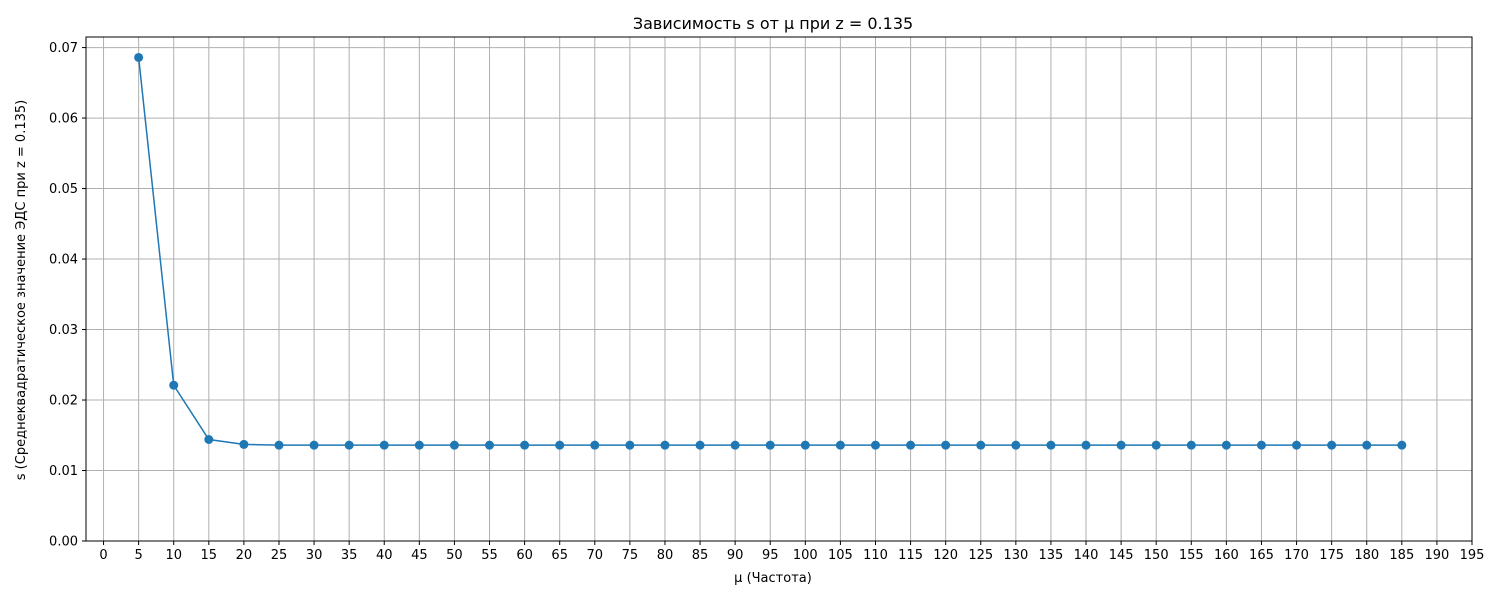 This screenshot has width=1500, height=600. I want to click on y-tick-label: 0.00, so click(63, 542).